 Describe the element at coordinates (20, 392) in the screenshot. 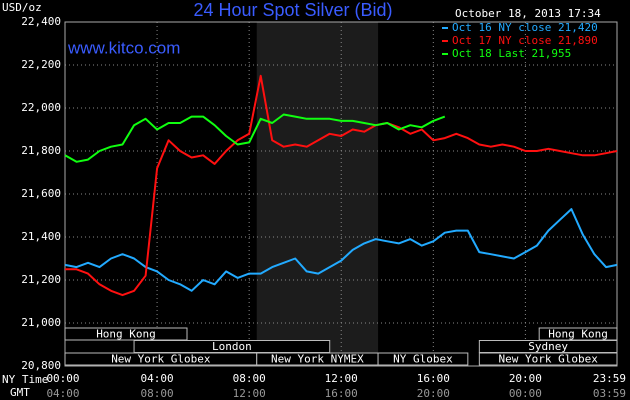

I see `x2-axis-label: GMT` at that location.